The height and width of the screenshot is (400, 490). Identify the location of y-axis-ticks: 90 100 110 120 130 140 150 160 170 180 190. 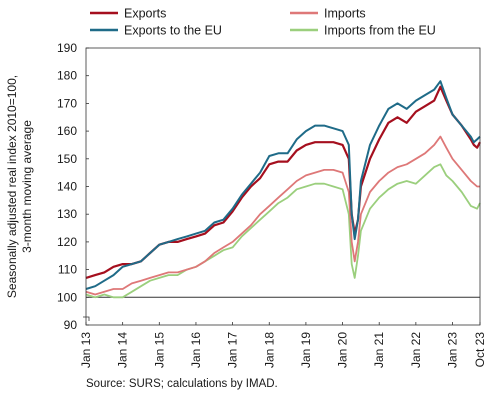
(73, 186).